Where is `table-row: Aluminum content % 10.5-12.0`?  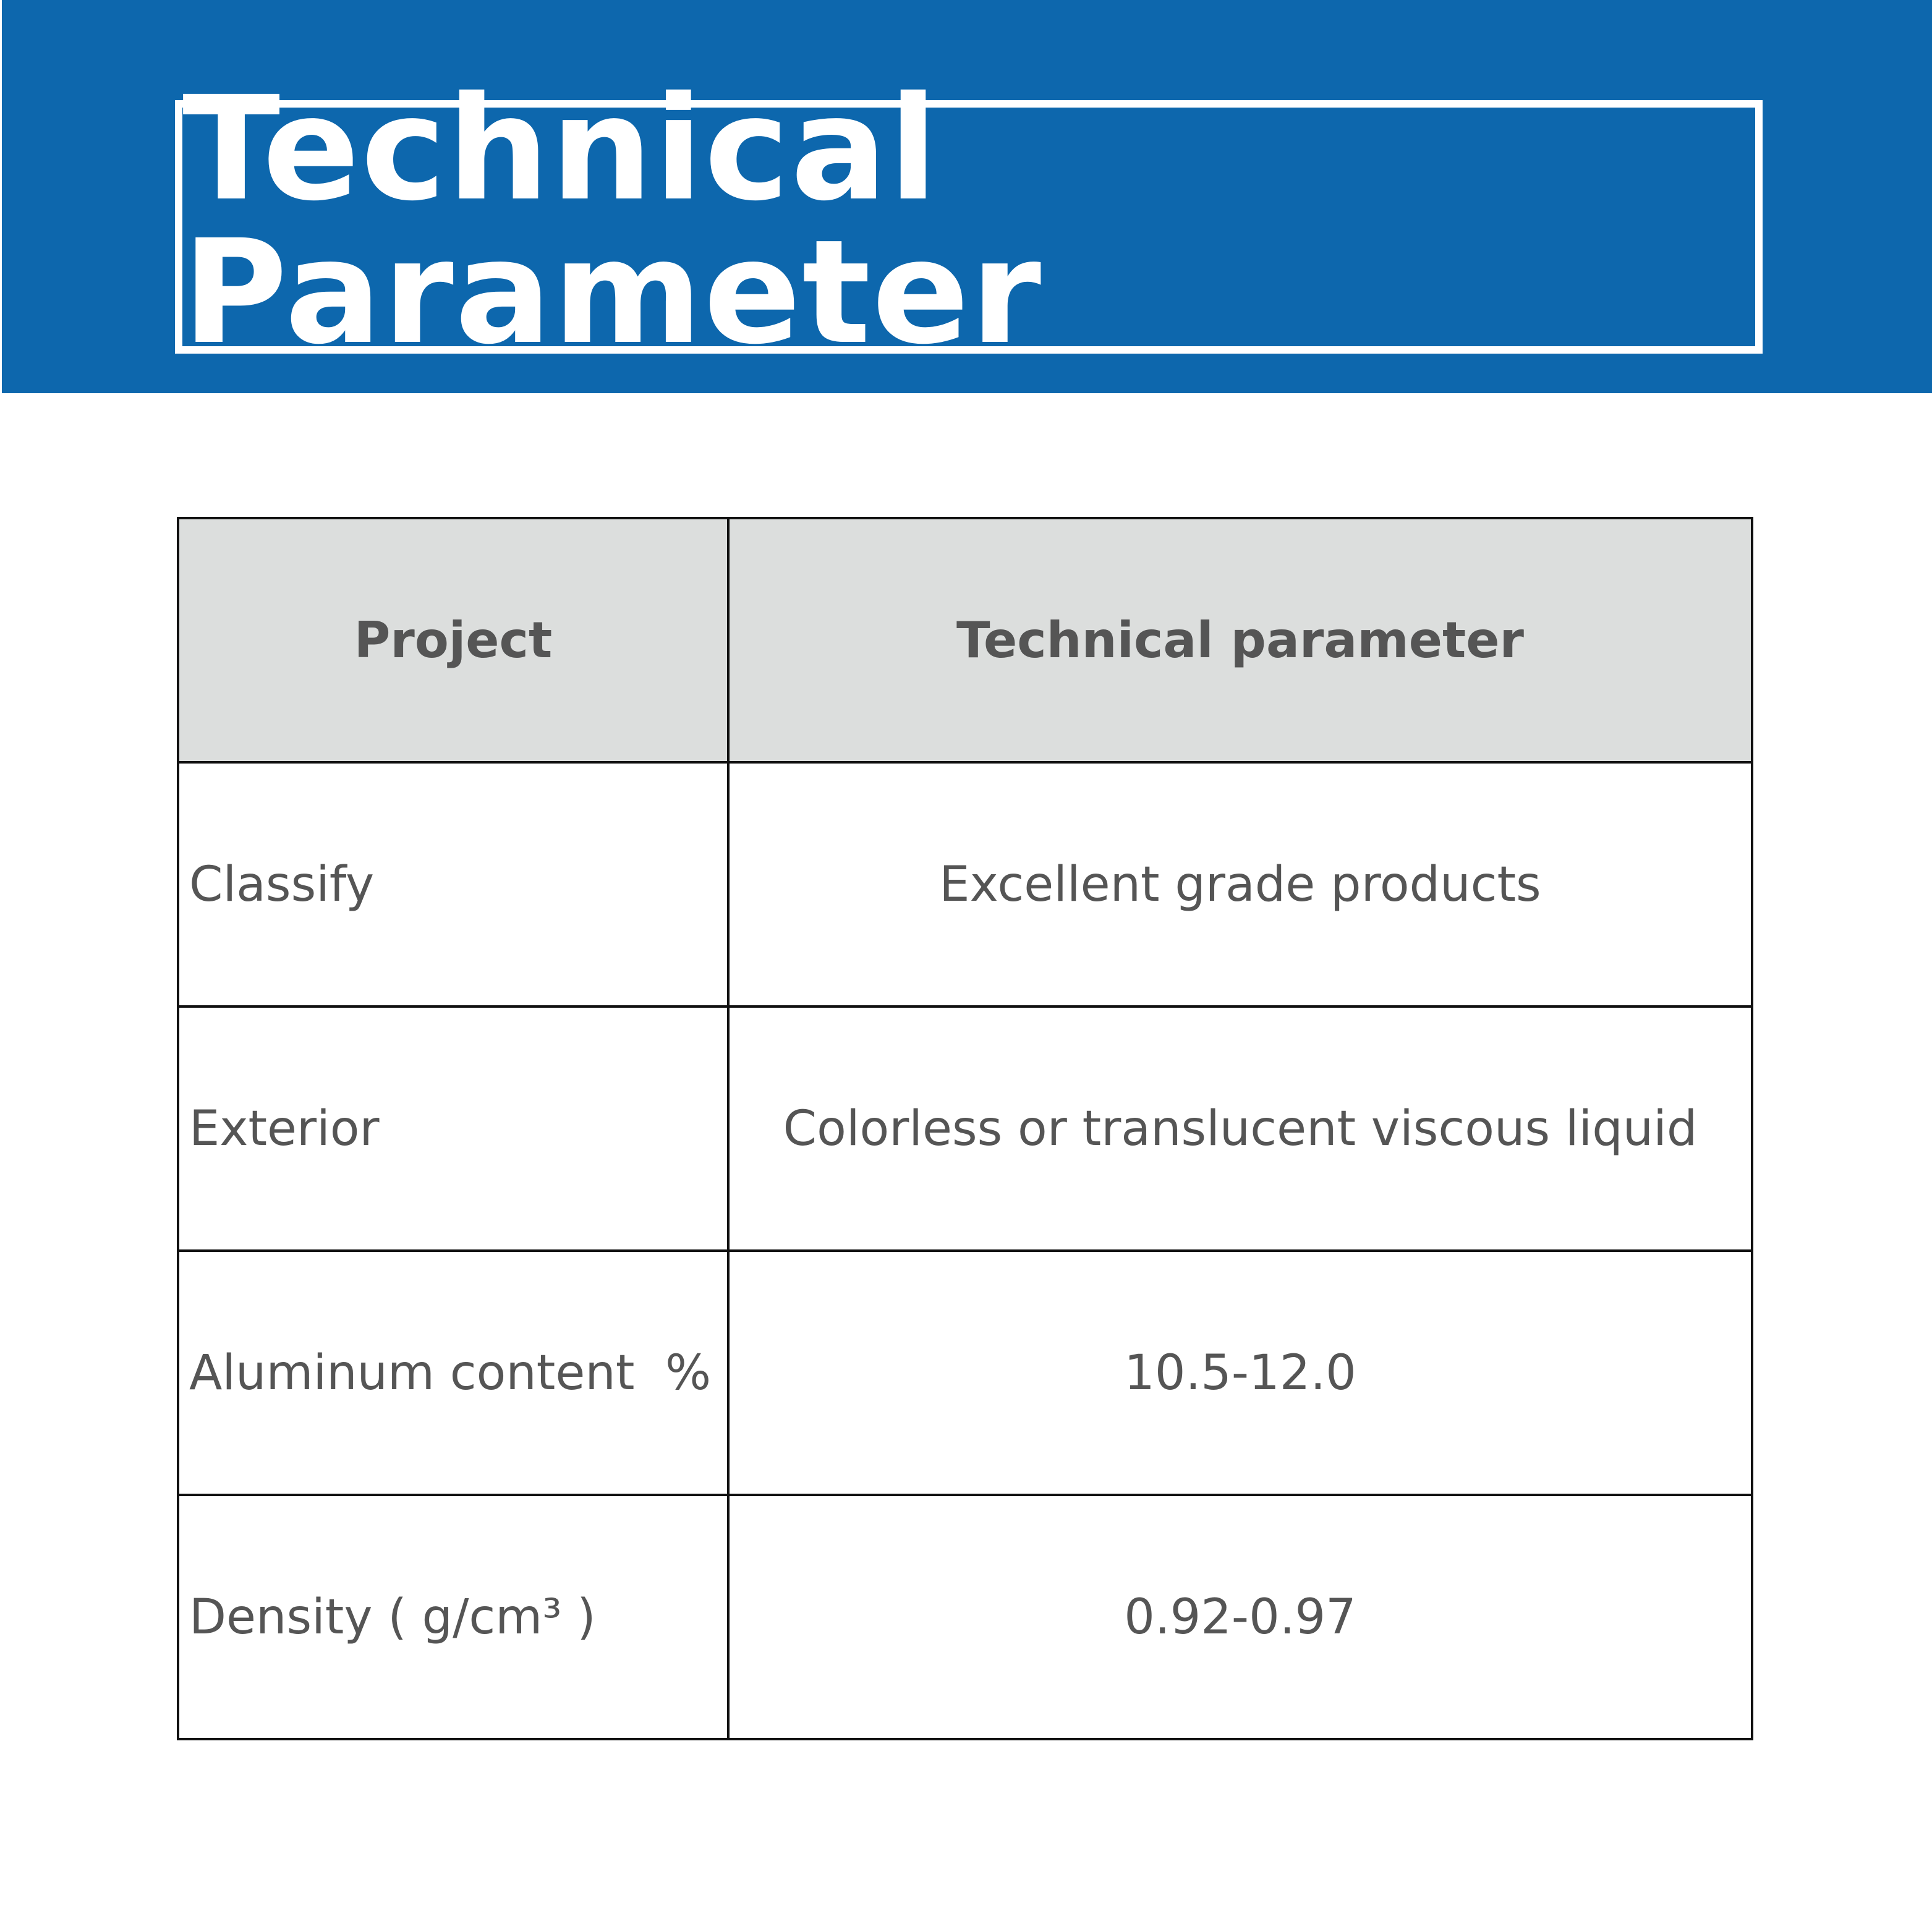
table-row: Aluminum content % 10.5-12.0 is located at coordinates (965, 1372).